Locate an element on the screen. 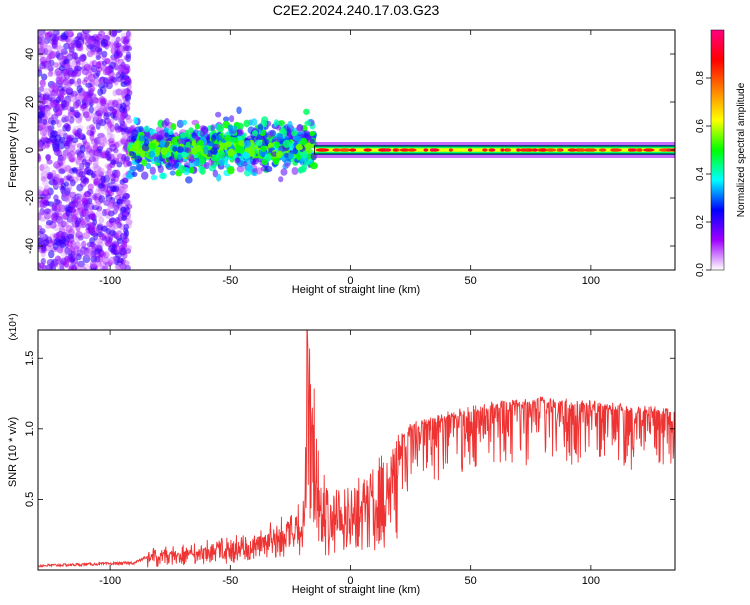 This screenshot has width=750, height=605. heatmap-ylabel: Frequency (Hz) is located at coordinates (13, 150).